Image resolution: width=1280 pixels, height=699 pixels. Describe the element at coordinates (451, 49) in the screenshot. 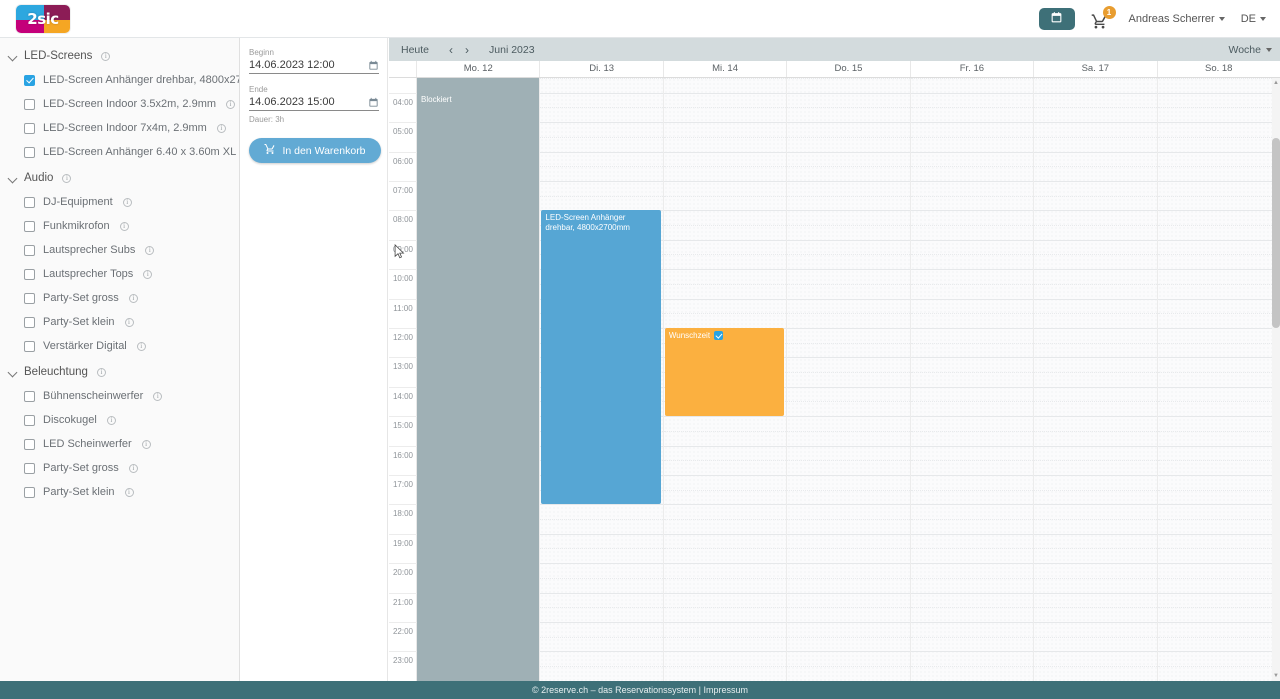

I see `prev-week-button: ‹` at that location.